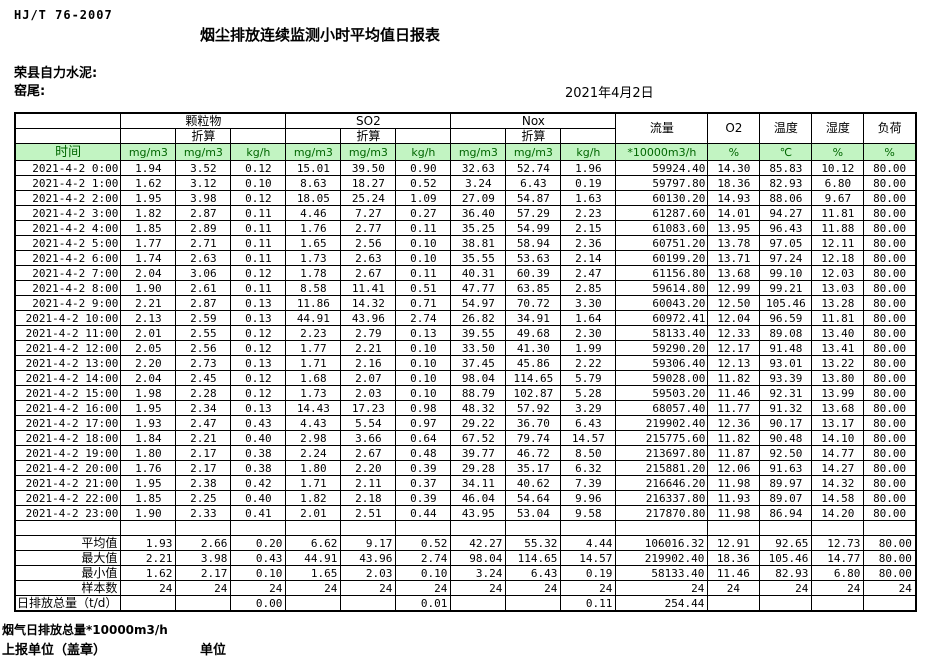 This screenshot has height=658, width=926. I want to click on value-cell: 32.63, so click(478, 168).